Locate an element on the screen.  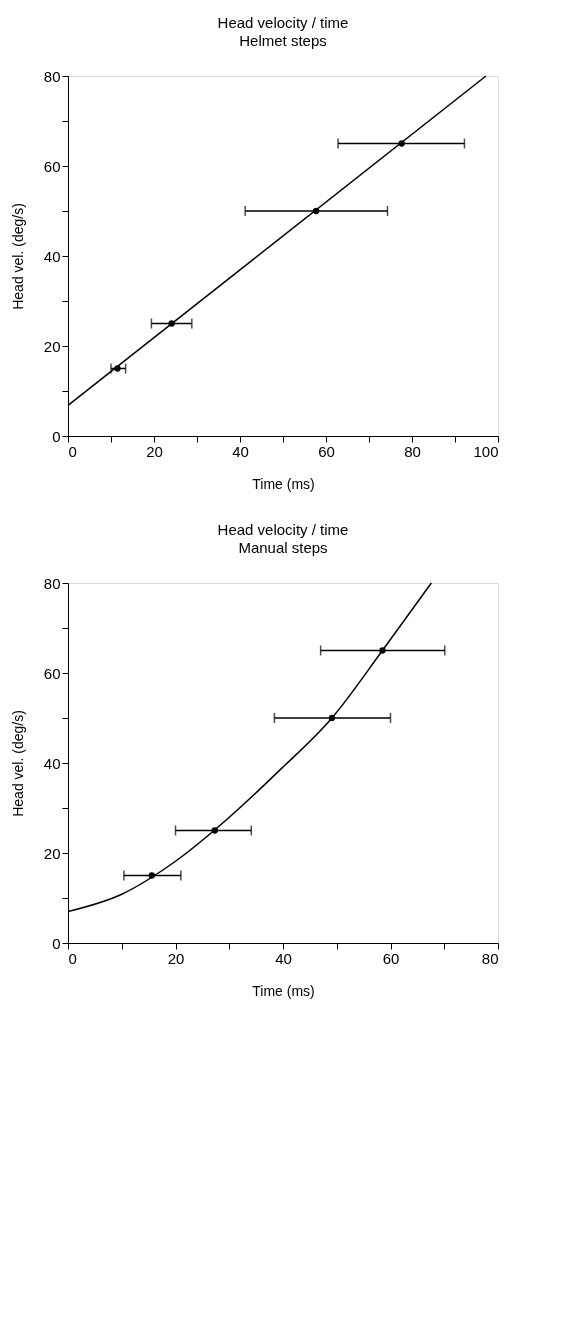
chart-subtitle: Helmet steps is located at coordinates (283, 40).